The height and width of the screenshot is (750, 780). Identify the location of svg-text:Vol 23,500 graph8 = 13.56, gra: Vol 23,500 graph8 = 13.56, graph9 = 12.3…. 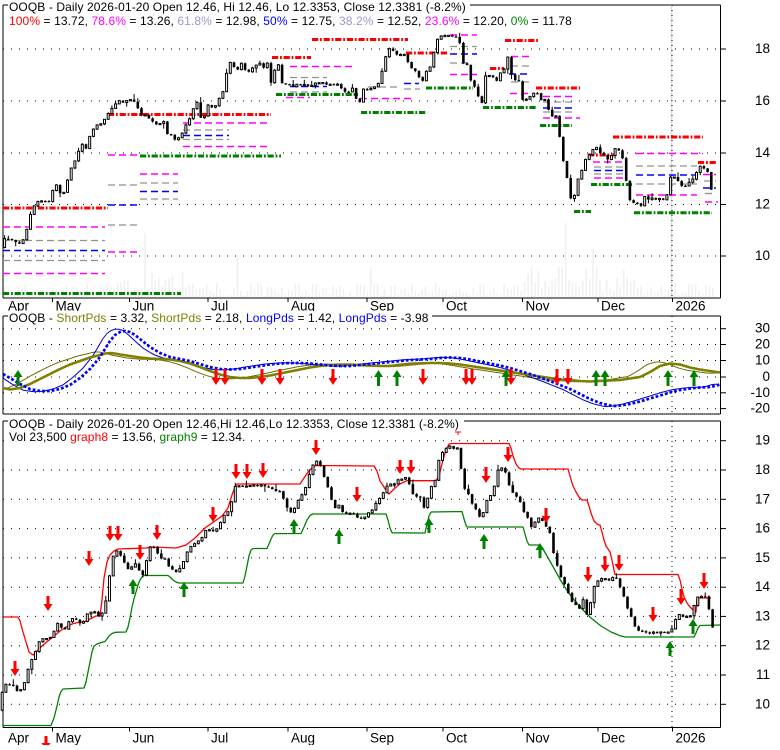
(127, 437).